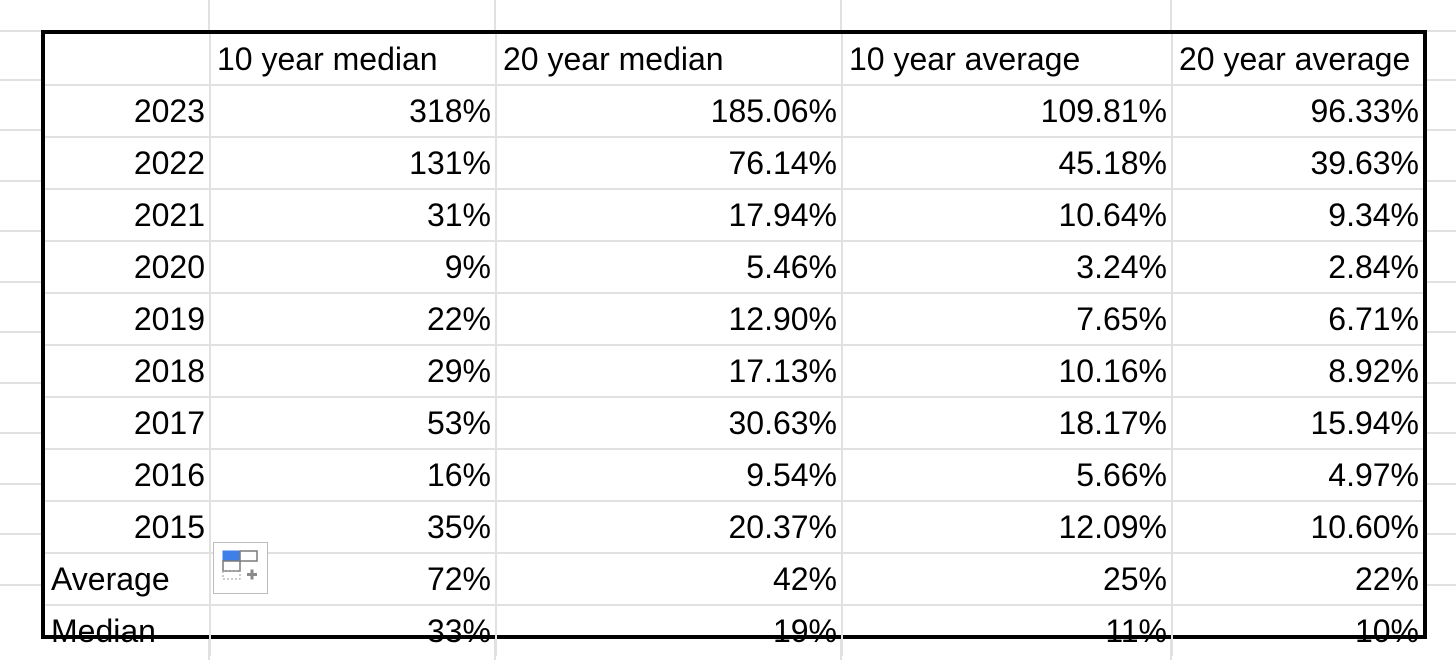 The width and height of the screenshot is (1456, 660). What do you see at coordinates (669, 163) in the screenshot?
I see `value-cell: 76.14%` at bounding box center [669, 163].